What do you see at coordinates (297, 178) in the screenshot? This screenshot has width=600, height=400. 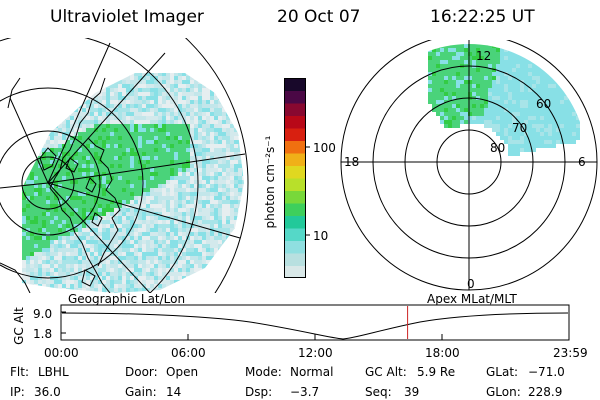 I see `color-bar` at bounding box center [297, 178].